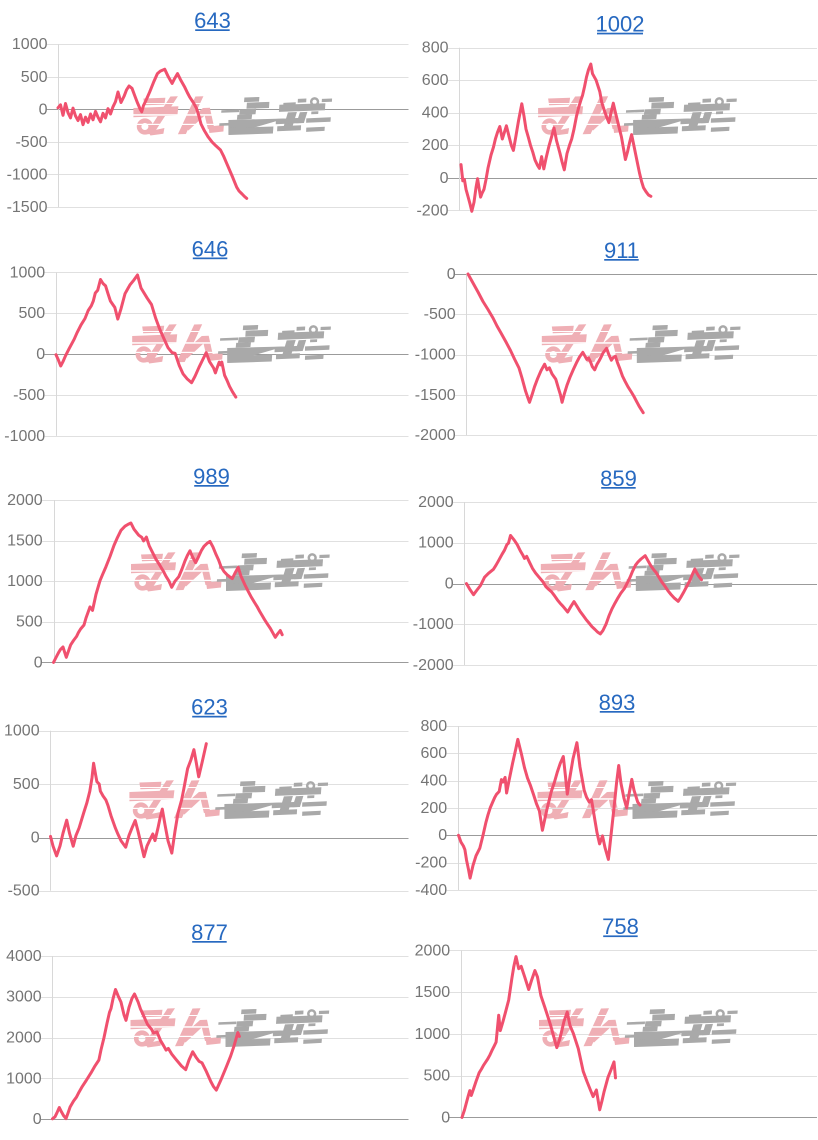 The width and height of the screenshot is (818, 1140). What do you see at coordinates (24, 956) in the screenshot?
I see `svg-text: 4000` at bounding box center [24, 956].